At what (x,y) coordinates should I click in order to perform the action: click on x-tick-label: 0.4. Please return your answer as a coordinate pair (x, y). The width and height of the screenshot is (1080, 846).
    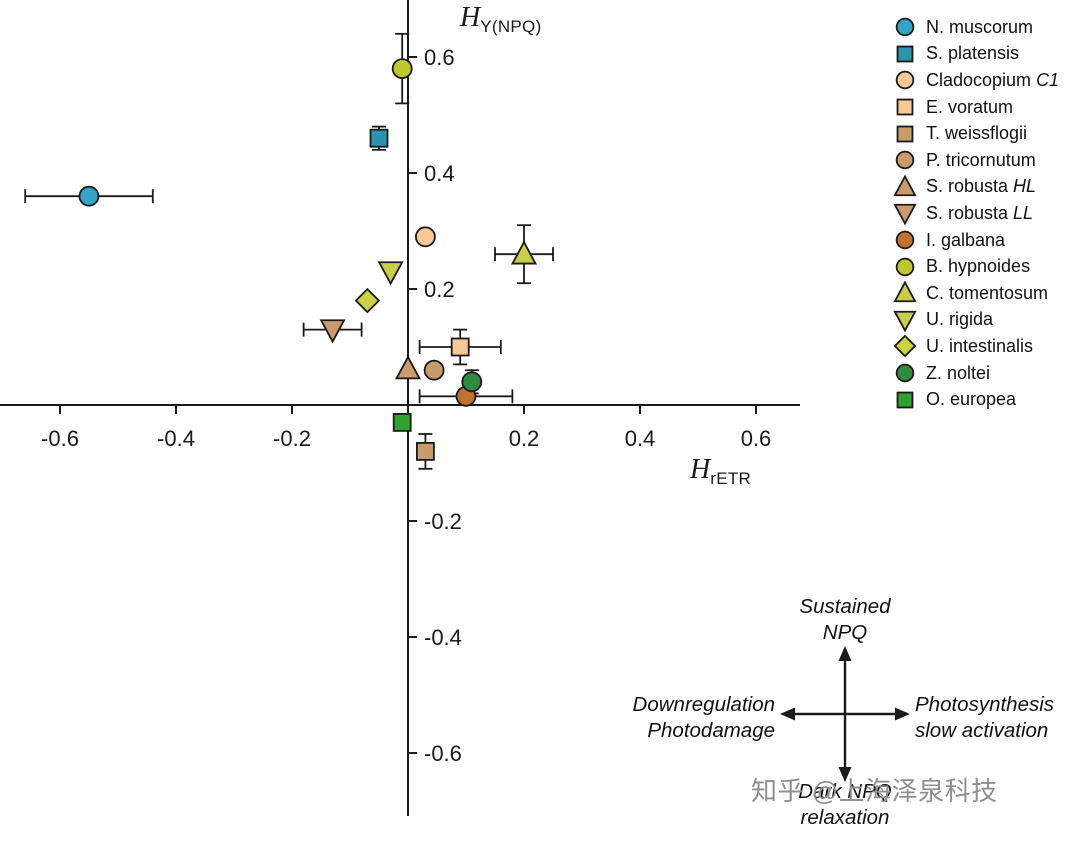
    Looking at the image, I should click on (640, 438).